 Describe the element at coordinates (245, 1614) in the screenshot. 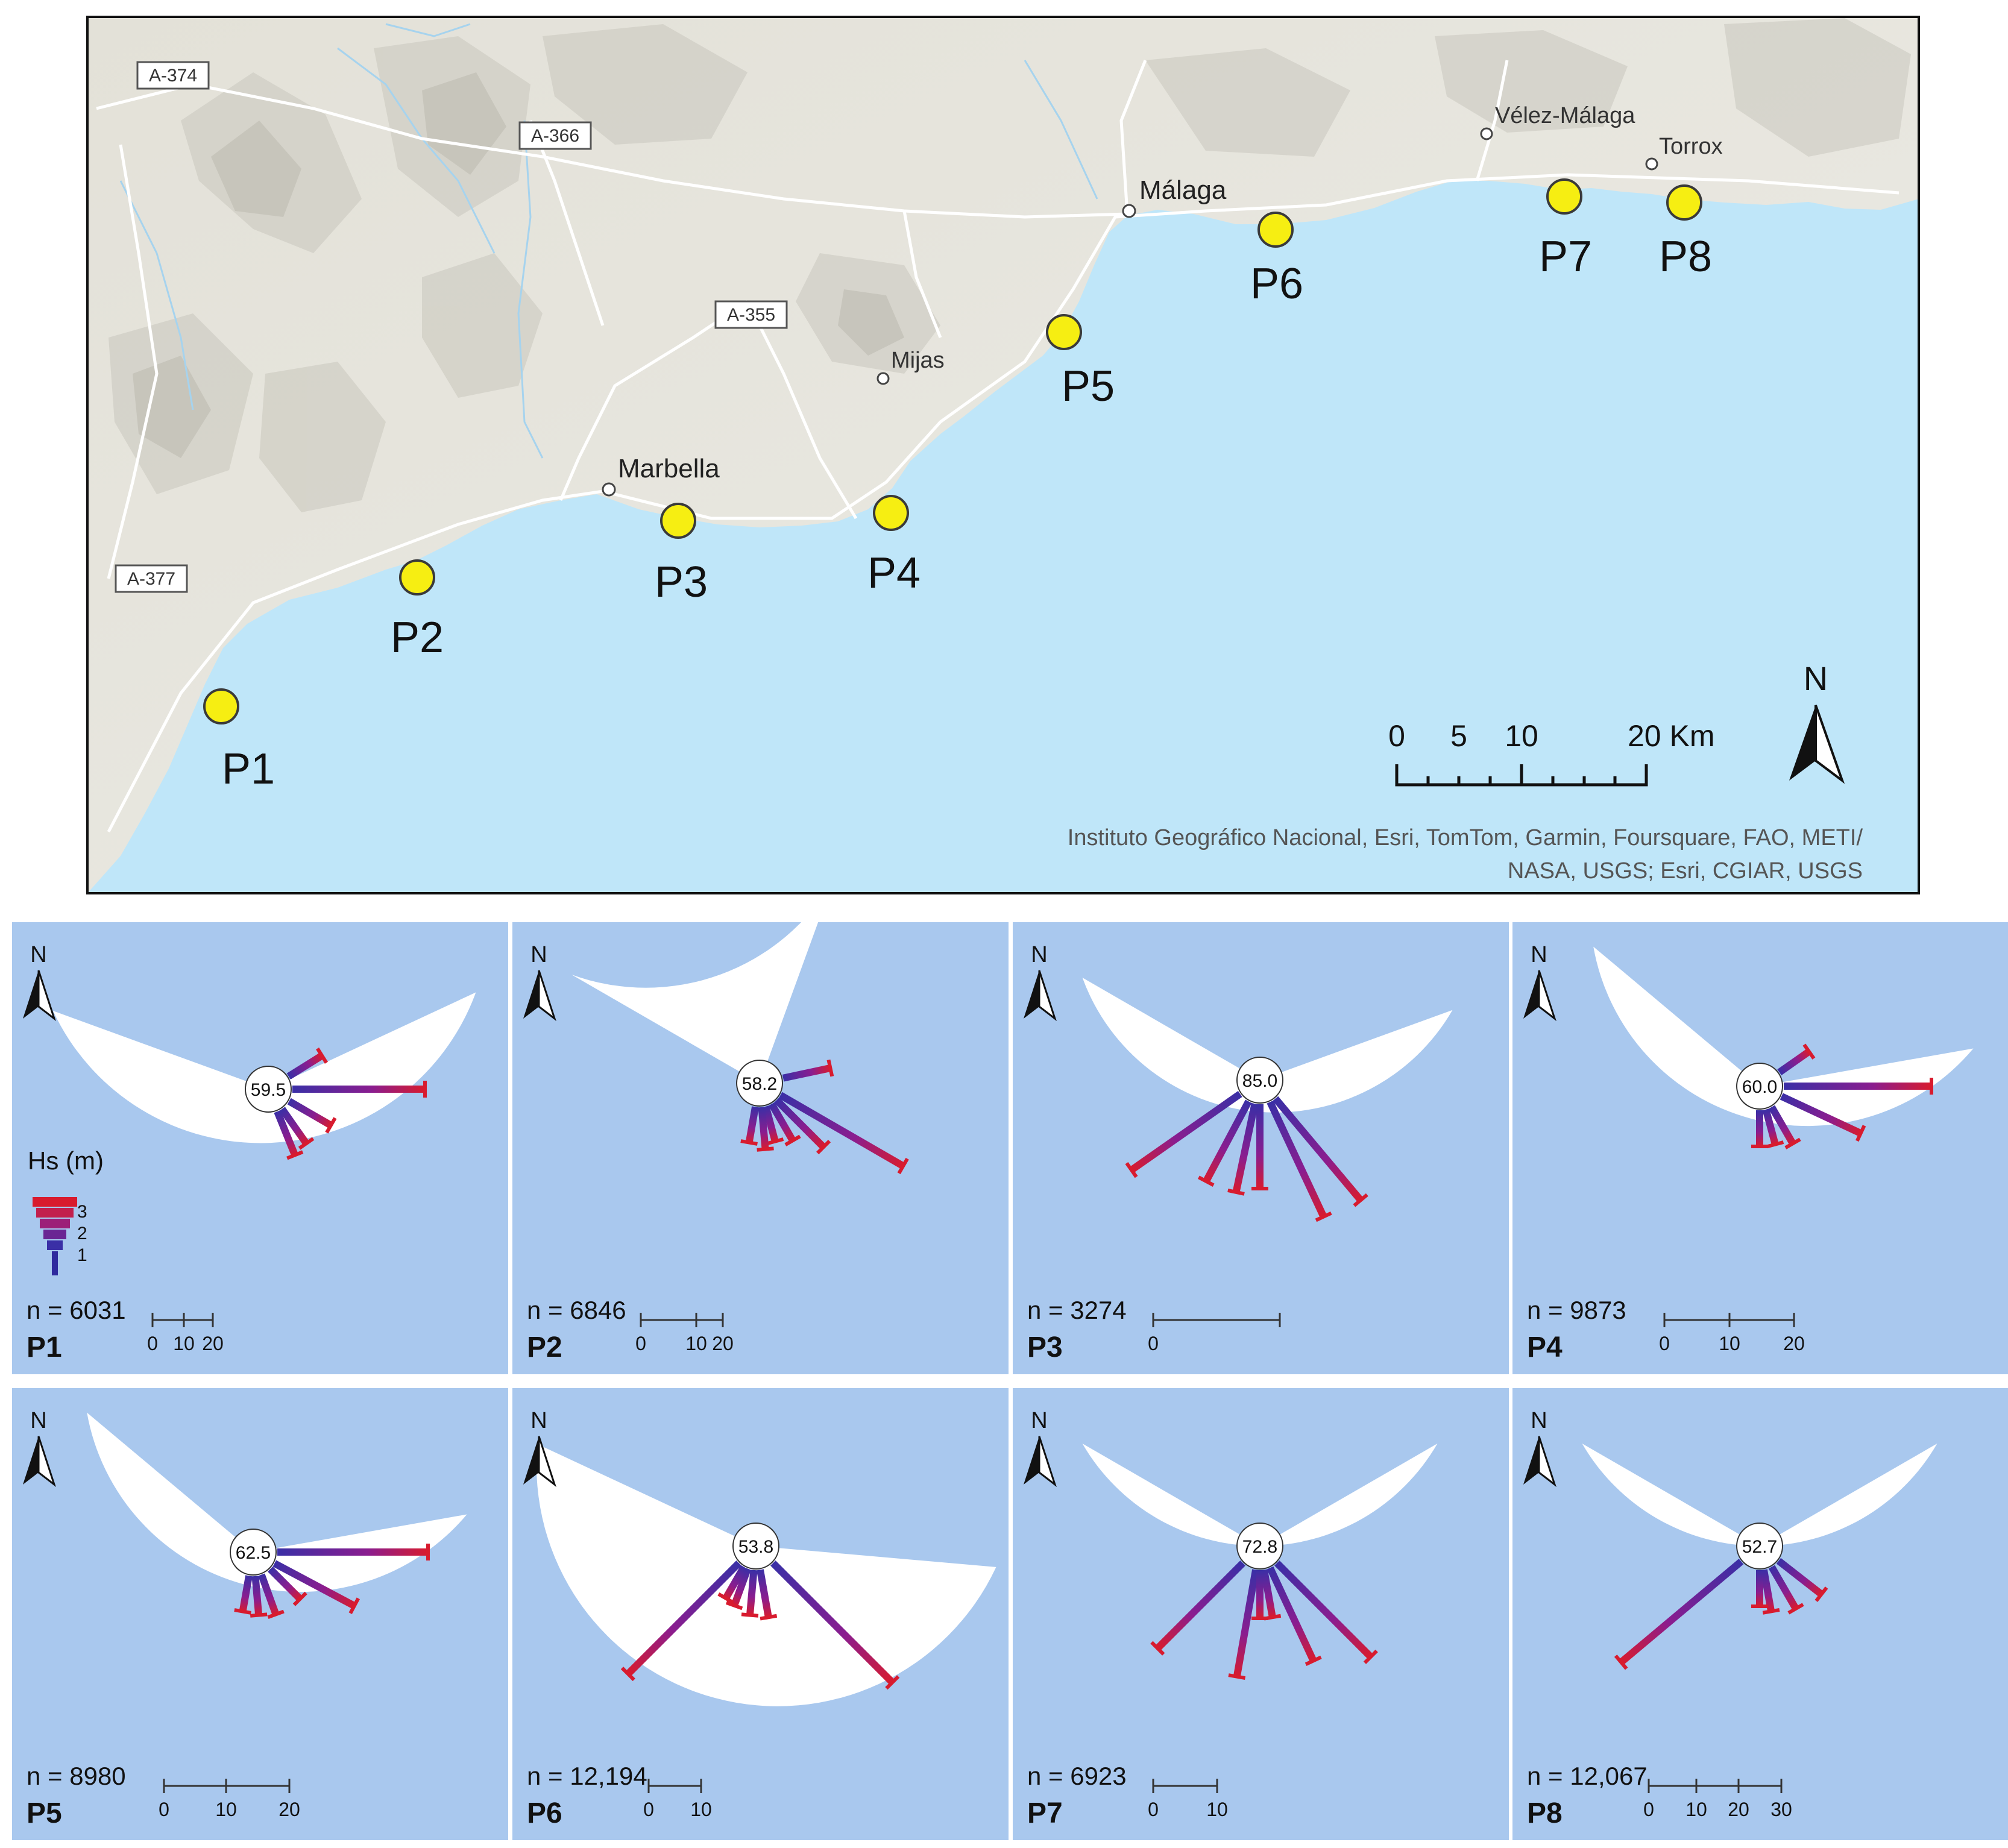

I see `wave-rose-p5: 62.5 N 0 10 20` at that location.